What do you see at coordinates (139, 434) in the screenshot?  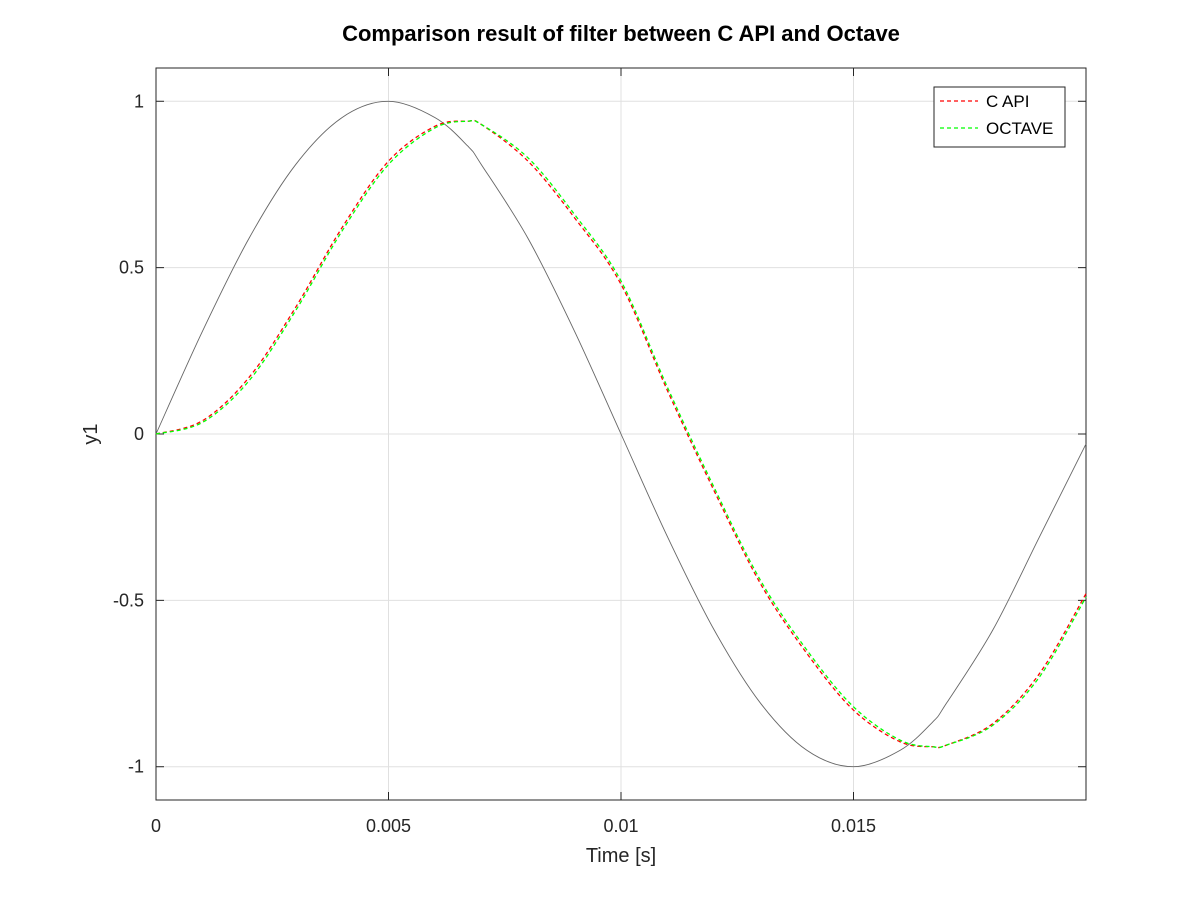 I see `y-tick-label: 0` at bounding box center [139, 434].